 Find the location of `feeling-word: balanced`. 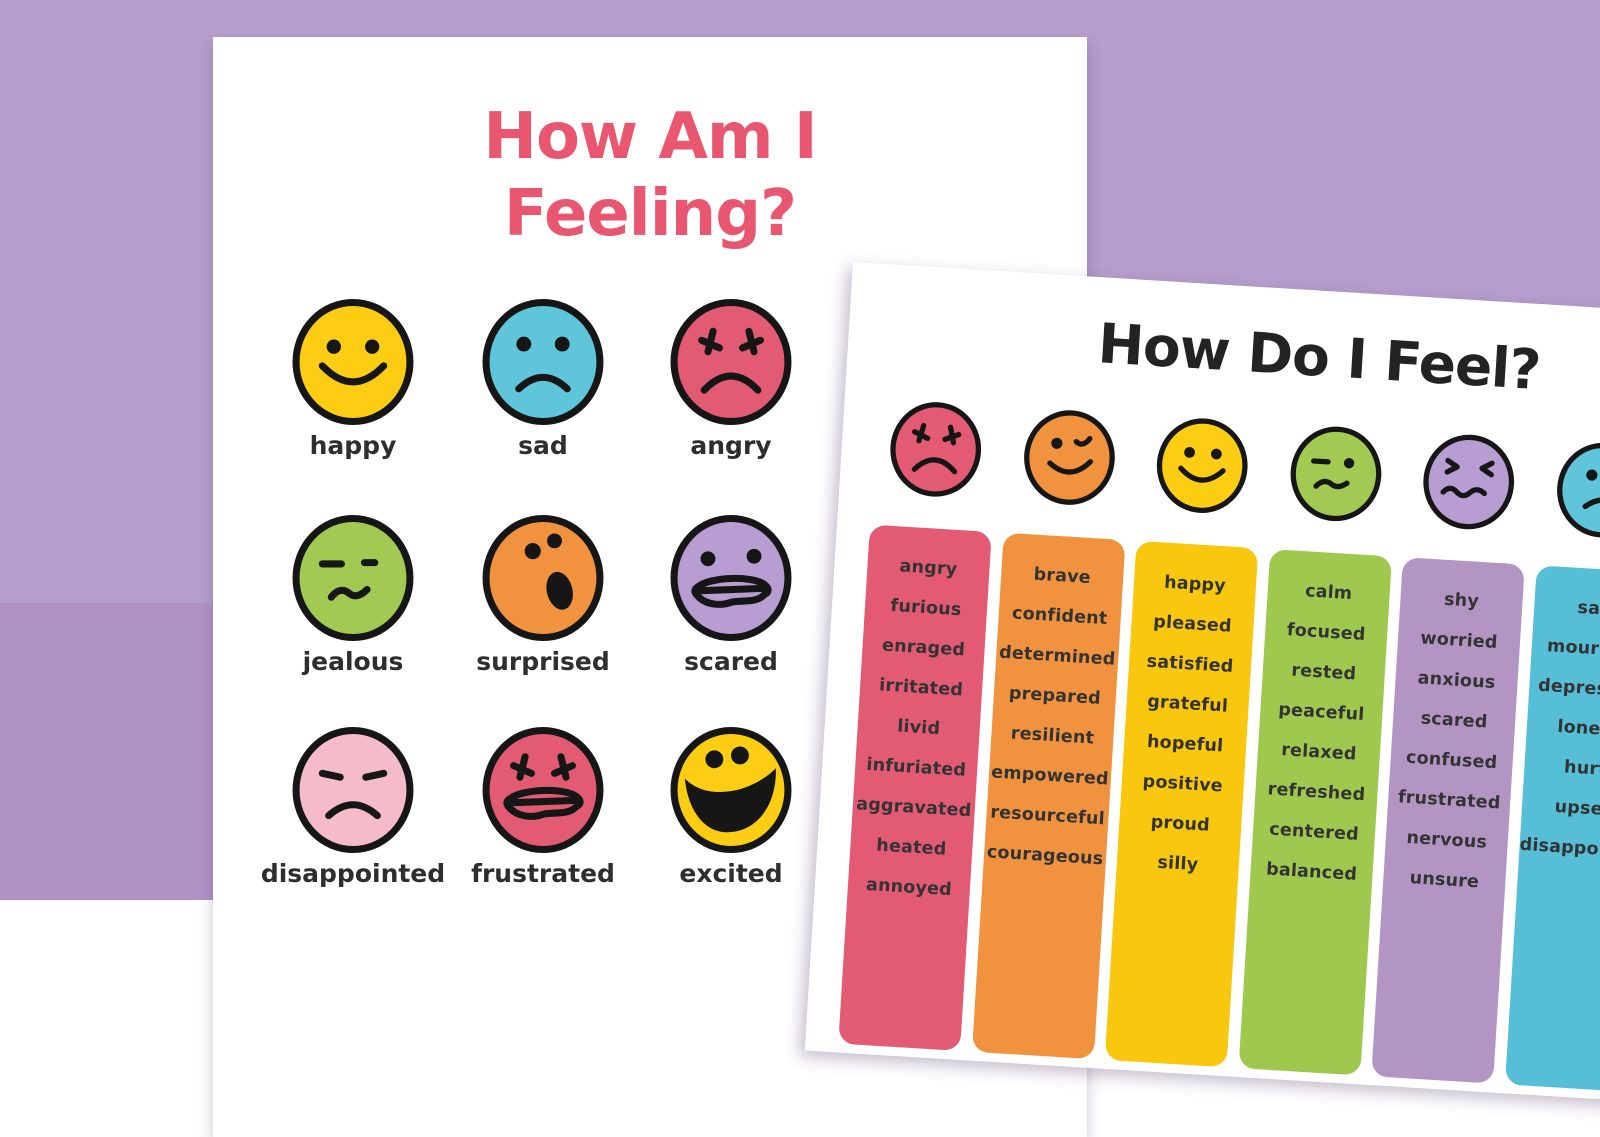

feeling-word: balanced is located at coordinates (1311, 872).